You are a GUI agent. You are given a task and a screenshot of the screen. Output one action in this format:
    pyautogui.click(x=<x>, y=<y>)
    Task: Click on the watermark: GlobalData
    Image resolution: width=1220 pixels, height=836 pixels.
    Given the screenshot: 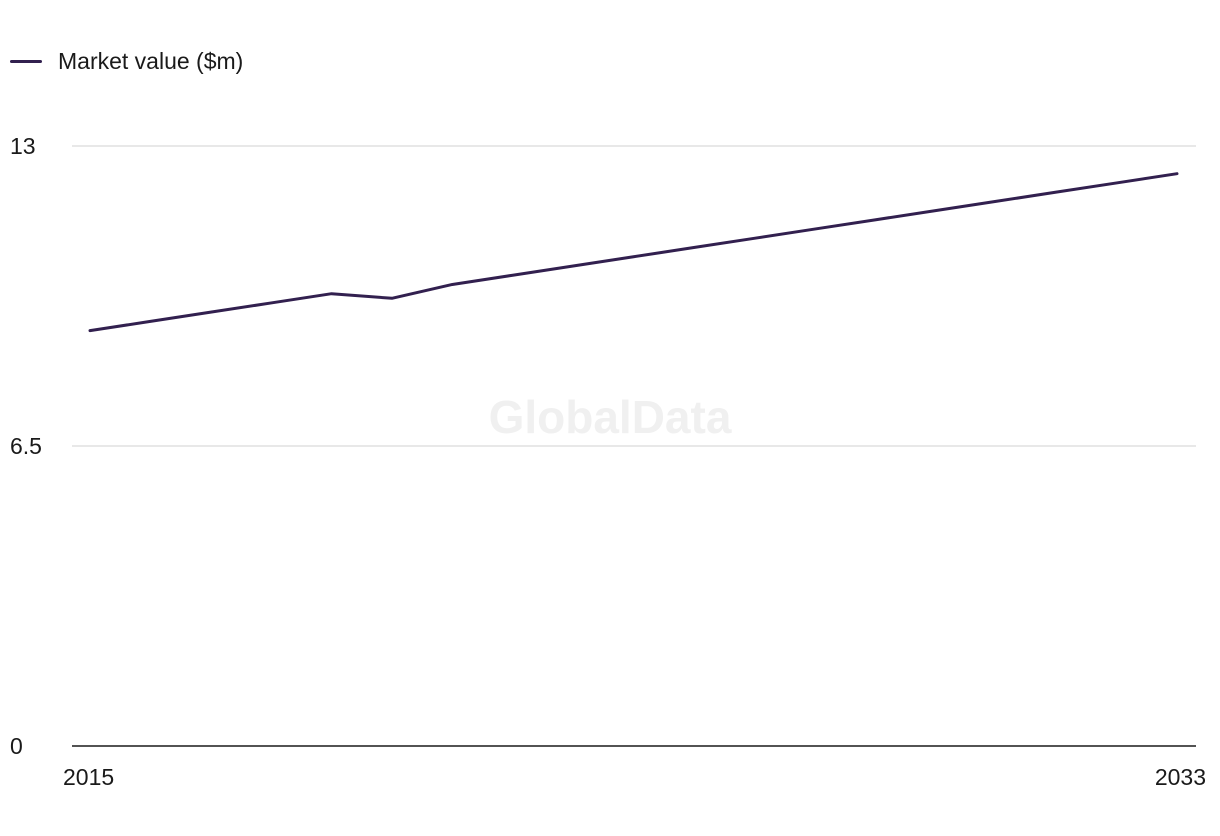 What is the action you would take?
    pyautogui.click(x=610, y=417)
    